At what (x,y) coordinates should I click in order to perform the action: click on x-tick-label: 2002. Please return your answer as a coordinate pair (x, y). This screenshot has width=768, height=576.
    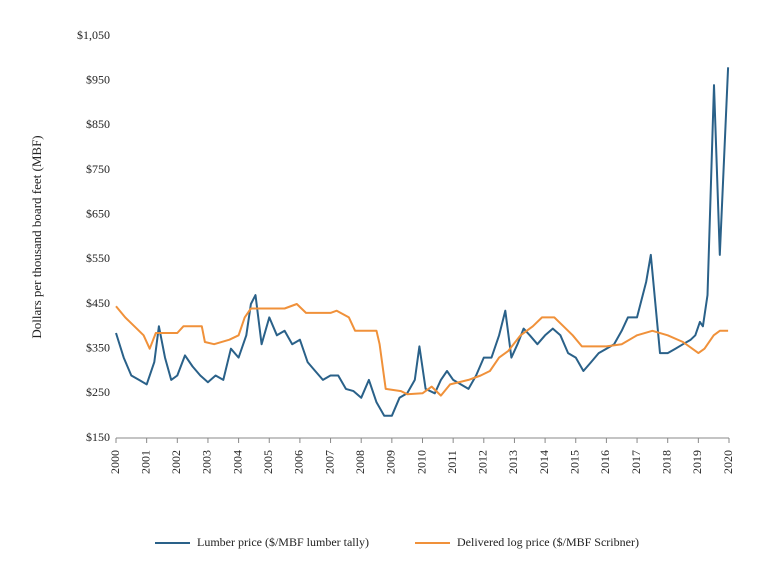
    Looking at the image, I should click on (176, 462).